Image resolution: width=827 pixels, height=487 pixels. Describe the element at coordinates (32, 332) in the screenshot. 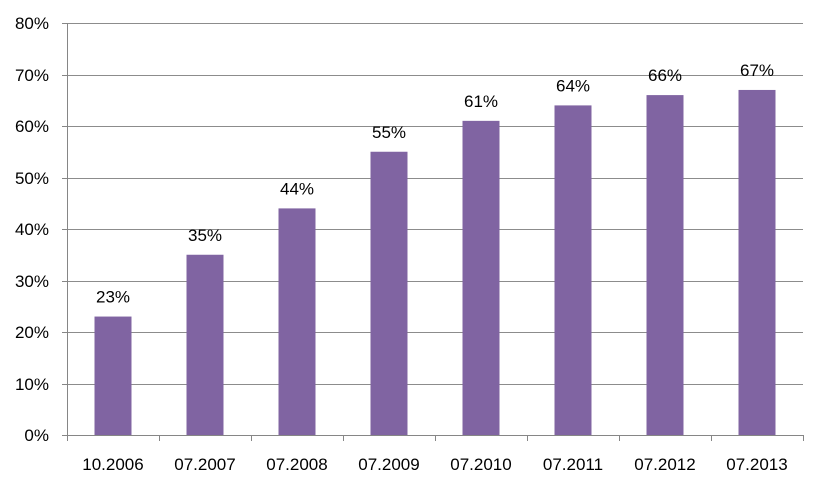

I see `y-tick-label: 20%` at that location.